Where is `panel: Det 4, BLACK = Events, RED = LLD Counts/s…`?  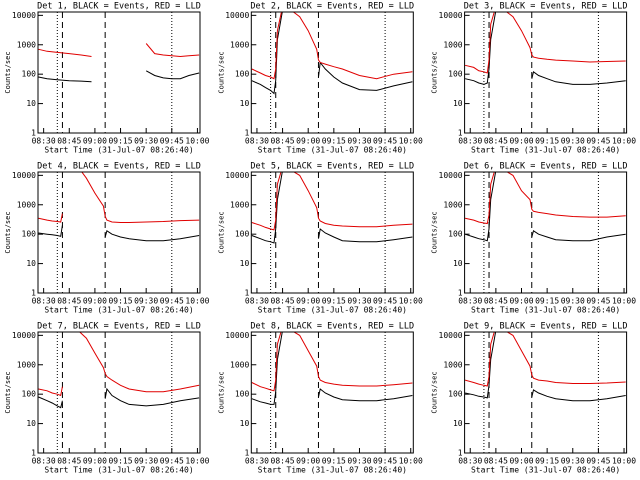
panel: Det 4, BLACK = Events, RED = LLD Counts/s… is located at coordinates (107, 238).